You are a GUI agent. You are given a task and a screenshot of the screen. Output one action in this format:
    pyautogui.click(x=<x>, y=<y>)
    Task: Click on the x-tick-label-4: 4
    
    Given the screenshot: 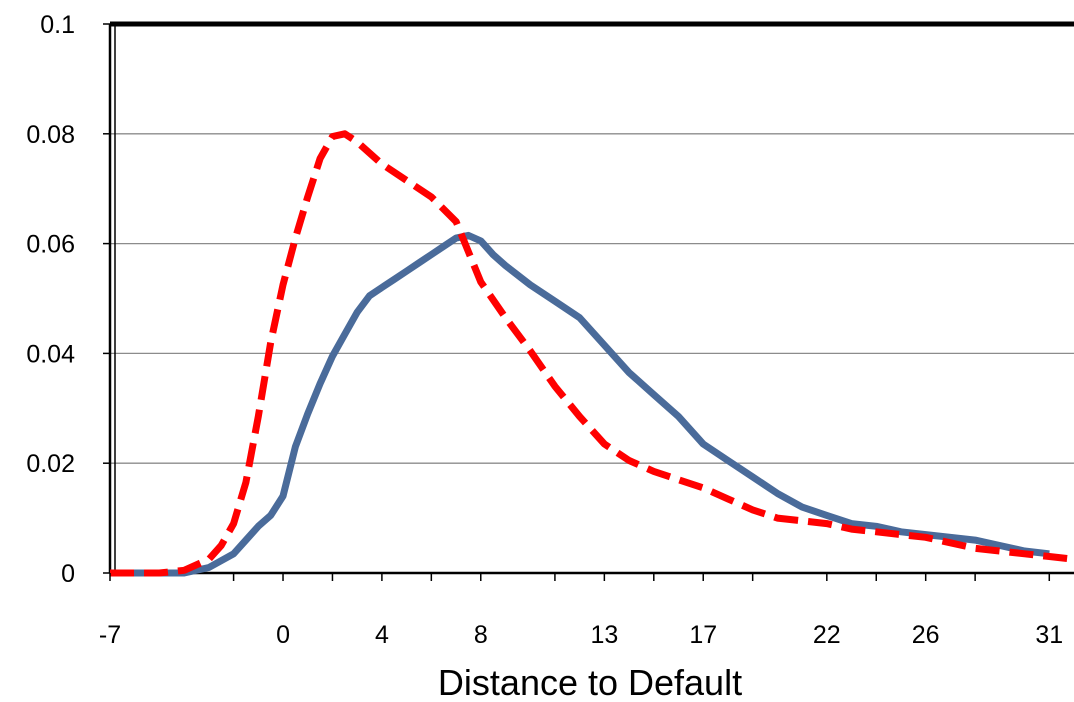 What is the action you would take?
    pyautogui.click(x=382, y=635)
    